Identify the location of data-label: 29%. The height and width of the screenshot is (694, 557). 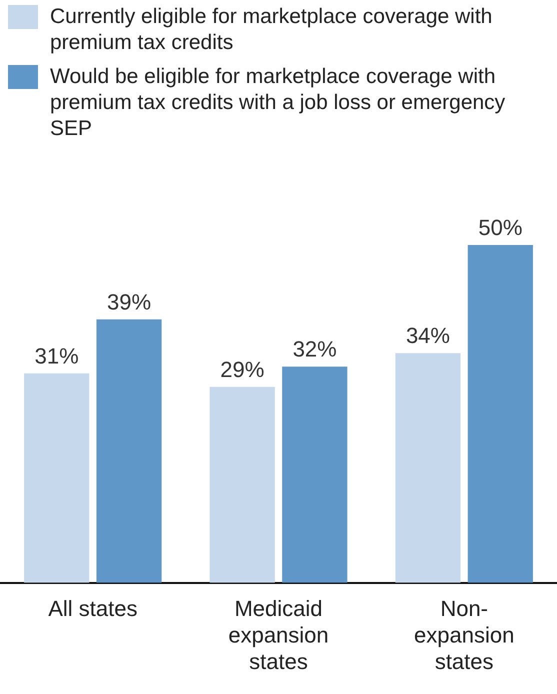
(242, 369).